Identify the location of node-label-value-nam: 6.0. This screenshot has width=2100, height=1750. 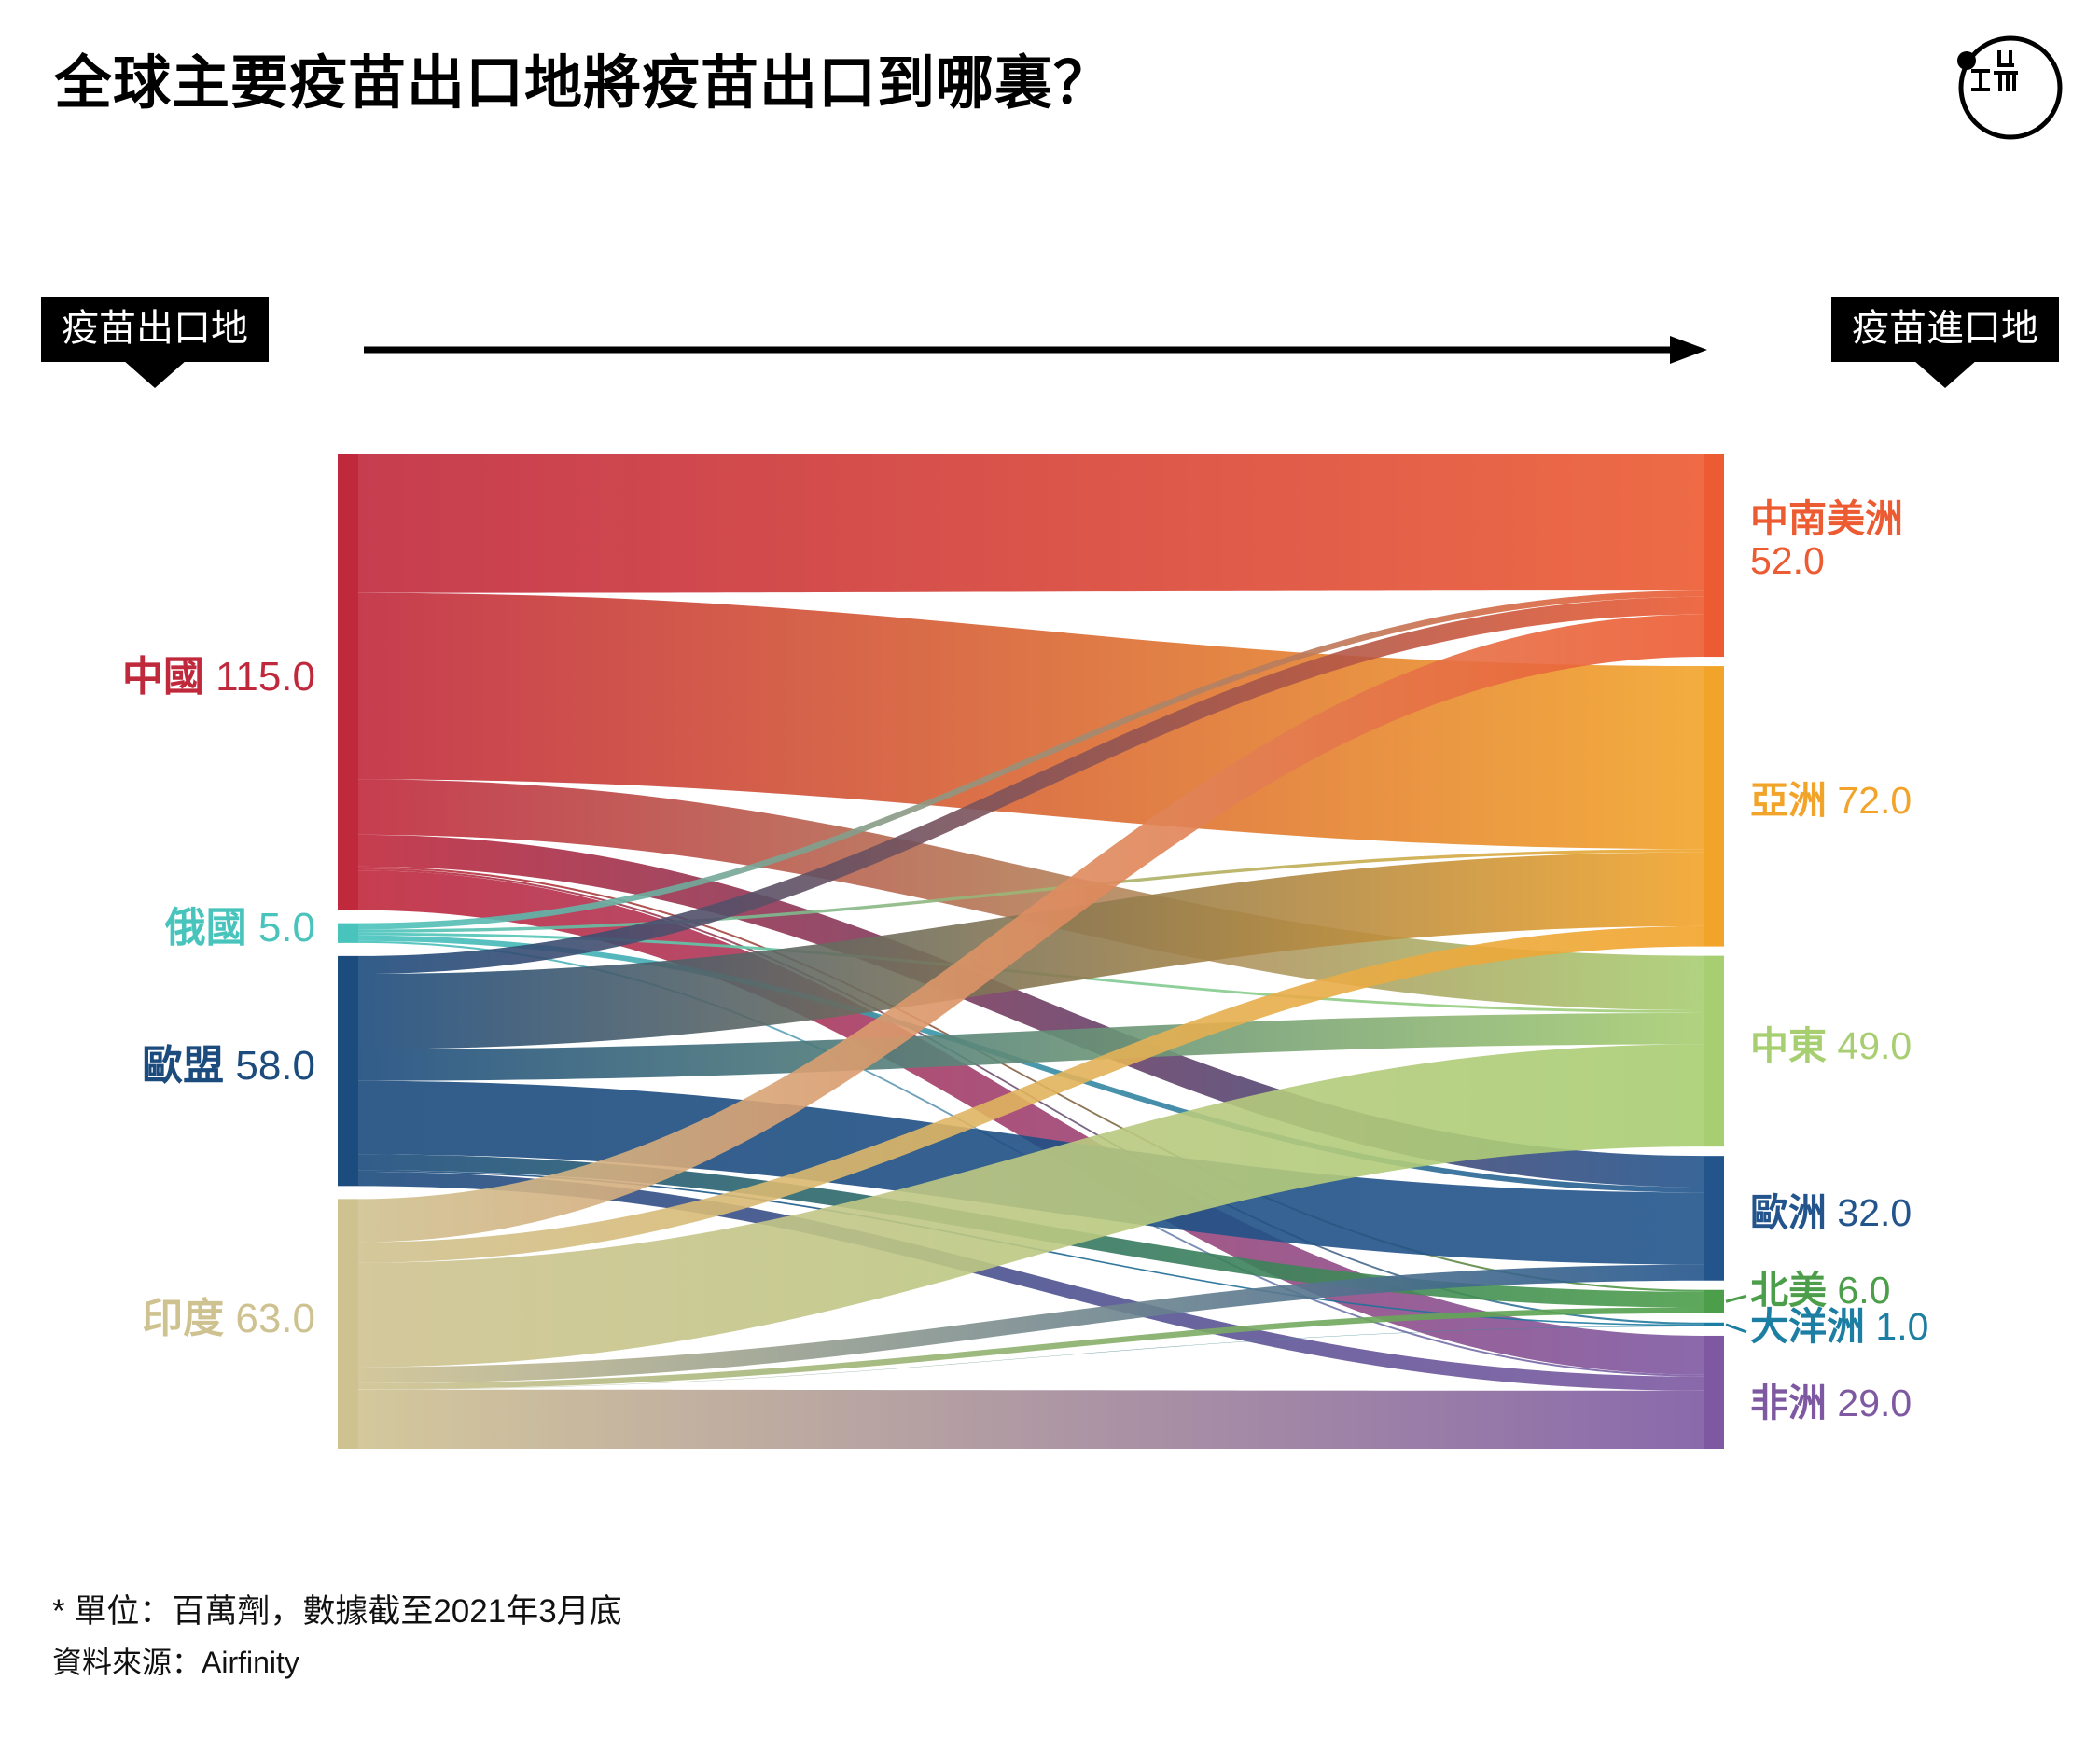
(1864, 1291).